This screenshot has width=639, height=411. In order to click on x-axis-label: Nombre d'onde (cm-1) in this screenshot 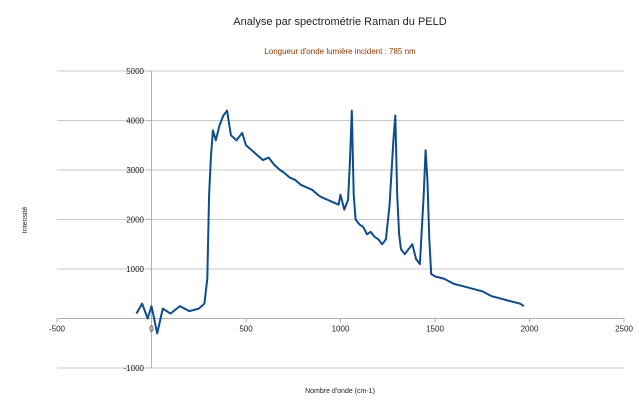, I will do `click(340, 391)`.